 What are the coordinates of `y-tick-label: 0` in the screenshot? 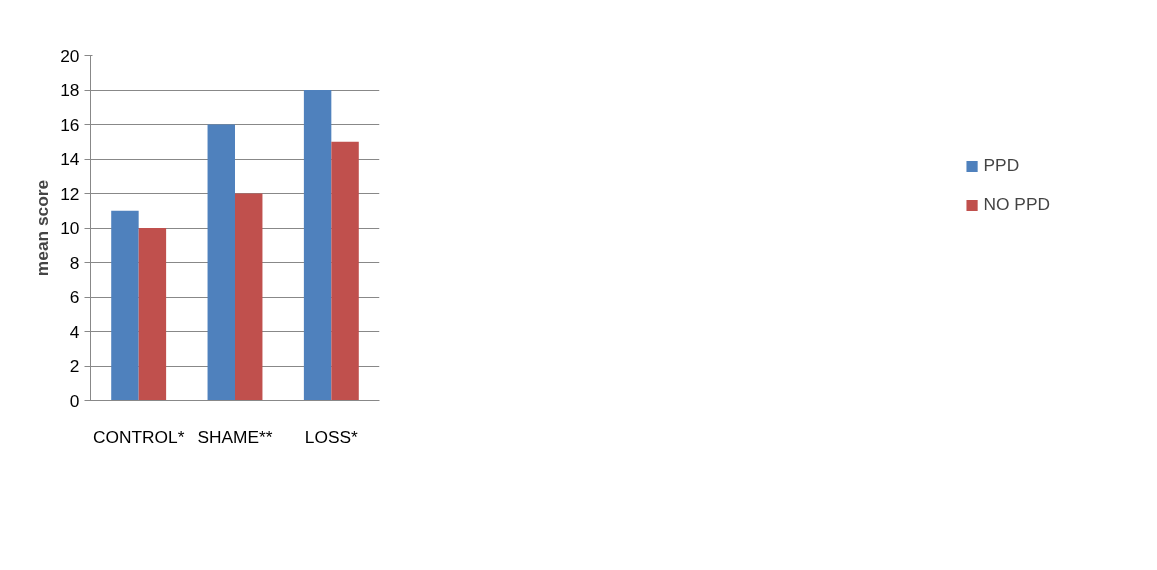 It's located at (74, 400).